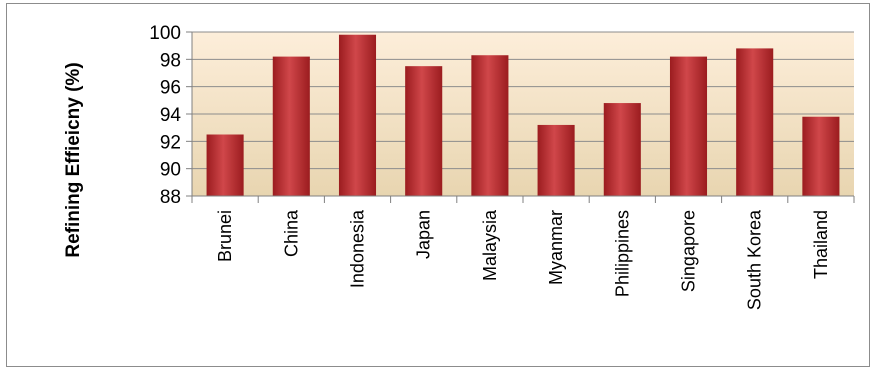 The width and height of the screenshot is (878, 372). Describe the element at coordinates (556, 247) in the screenshot. I see `x-tick-label: Myanmar` at that location.